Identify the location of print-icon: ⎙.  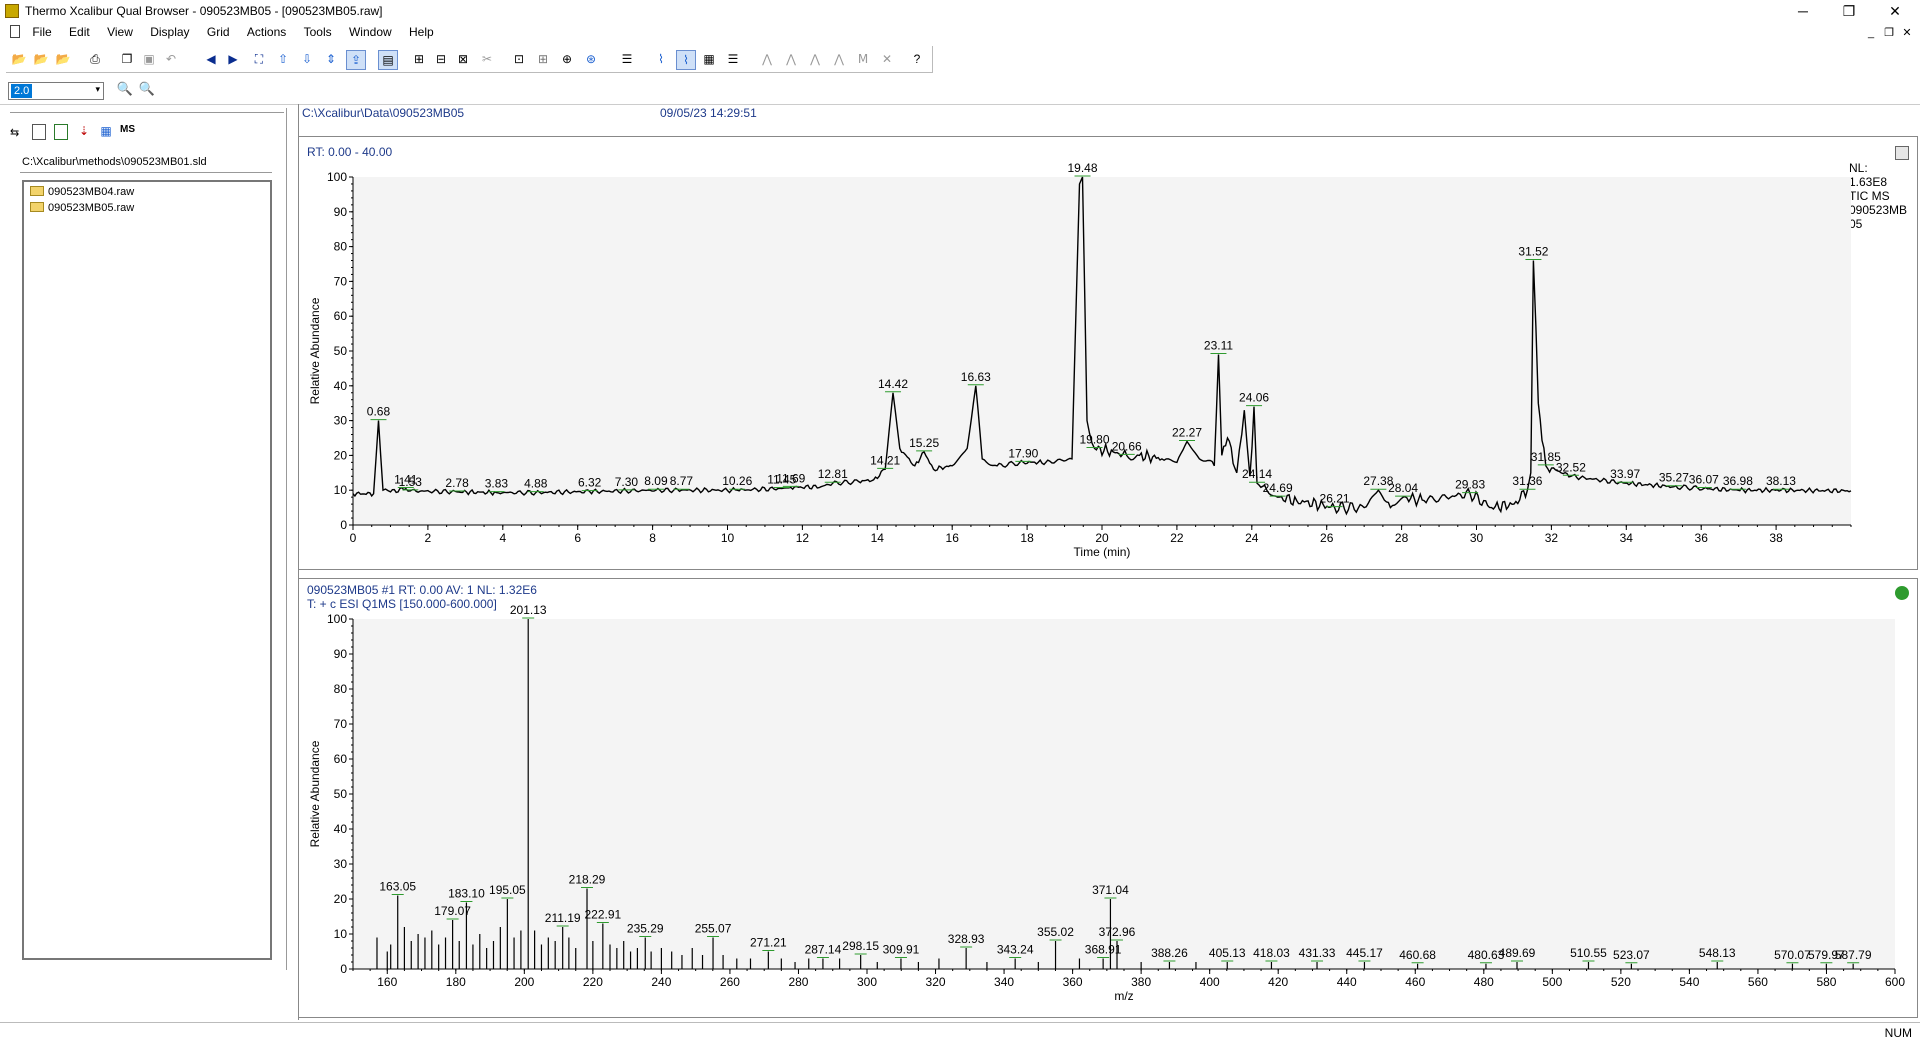
(95, 59).